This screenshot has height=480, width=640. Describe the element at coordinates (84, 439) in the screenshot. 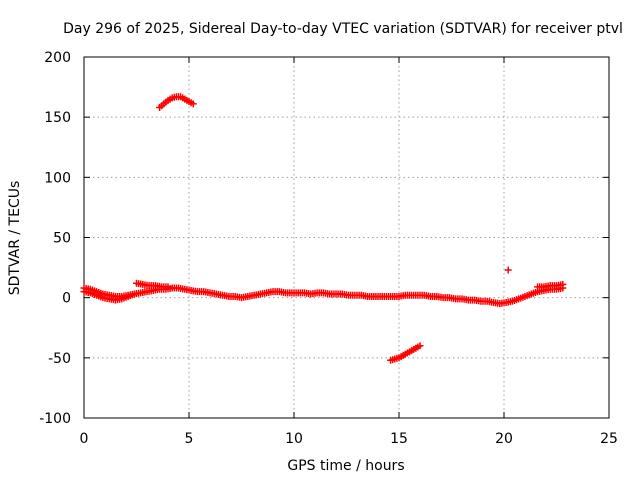

I see `x-tick-label: 0` at that location.